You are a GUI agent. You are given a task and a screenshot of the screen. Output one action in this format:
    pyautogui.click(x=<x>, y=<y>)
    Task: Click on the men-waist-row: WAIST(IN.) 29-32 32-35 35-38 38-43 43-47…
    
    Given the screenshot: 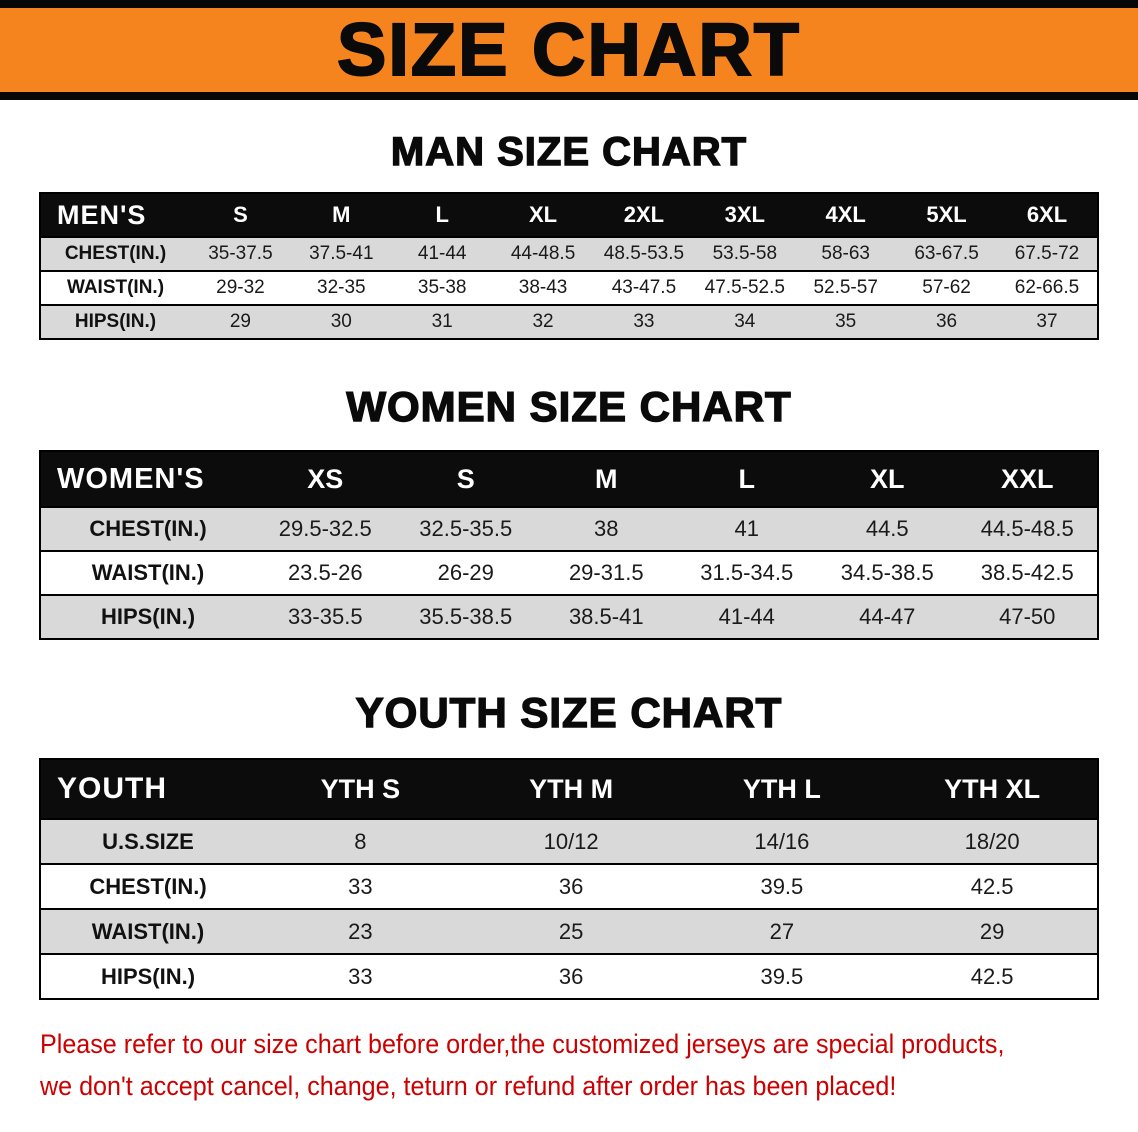 What is the action you would take?
    pyautogui.click(x=569, y=288)
    